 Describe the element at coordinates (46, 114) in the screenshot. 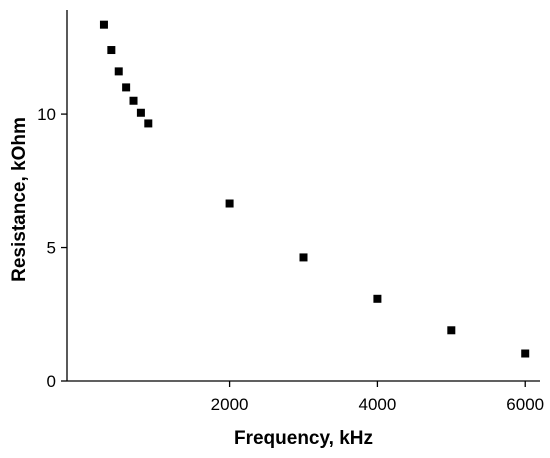

I see `y-tick-label: 10` at that location.